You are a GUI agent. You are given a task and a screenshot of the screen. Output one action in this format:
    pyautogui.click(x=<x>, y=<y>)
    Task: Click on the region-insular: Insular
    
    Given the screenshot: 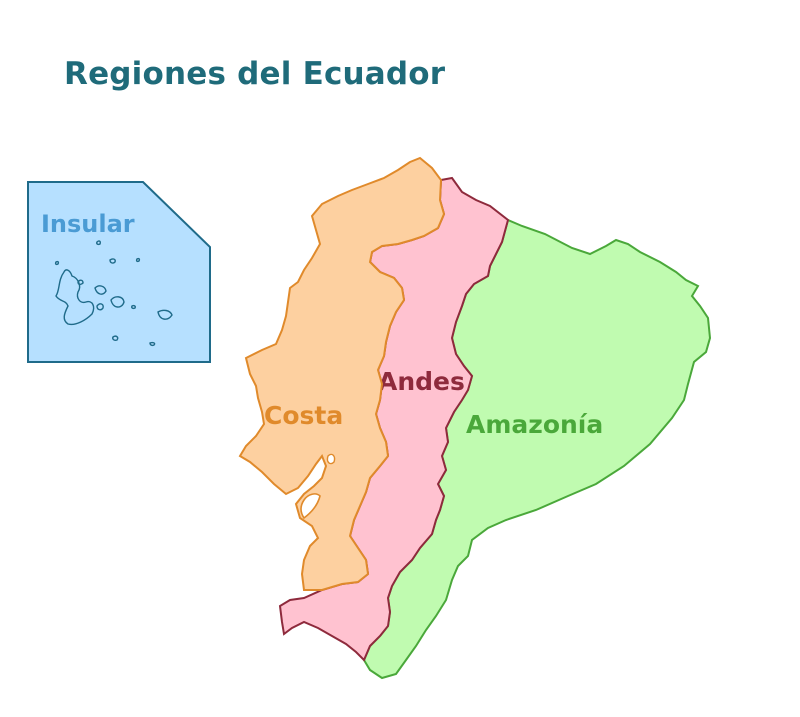 What is the action you would take?
    pyautogui.click(x=119, y=272)
    